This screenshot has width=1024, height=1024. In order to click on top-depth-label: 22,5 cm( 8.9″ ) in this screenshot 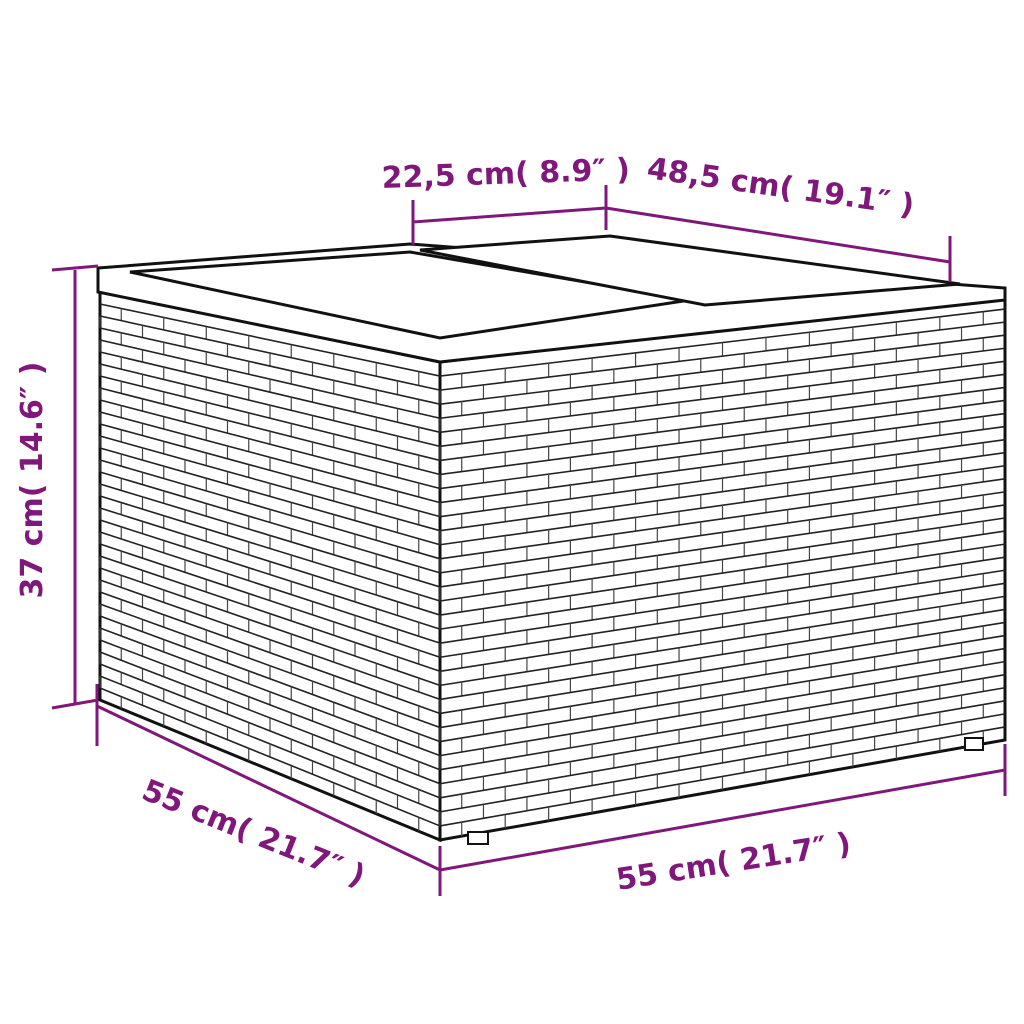, I will do `click(505, 174)`.